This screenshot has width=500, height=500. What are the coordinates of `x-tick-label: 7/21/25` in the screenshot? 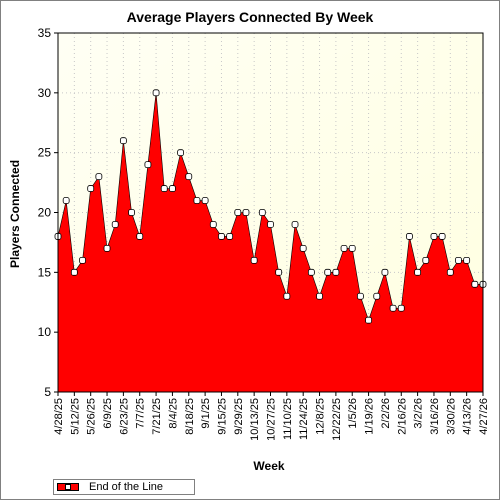 It's located at (157, 416).